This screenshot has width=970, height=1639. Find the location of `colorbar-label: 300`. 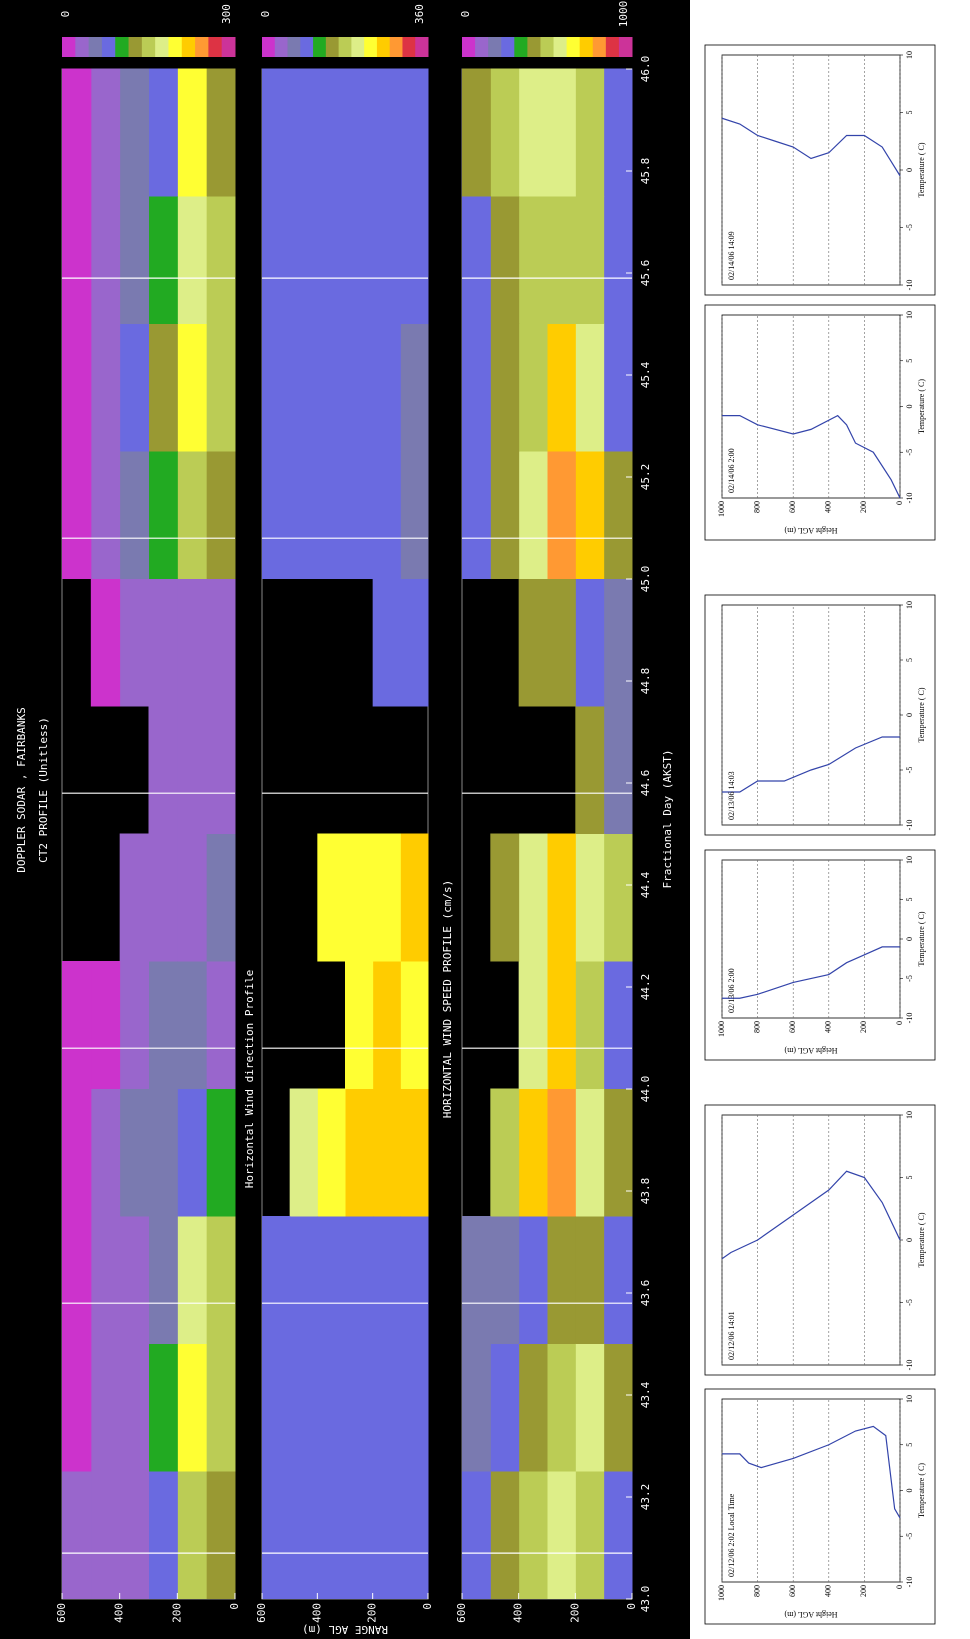

colorbar-label: 300 is located at coordinates (226, 14).